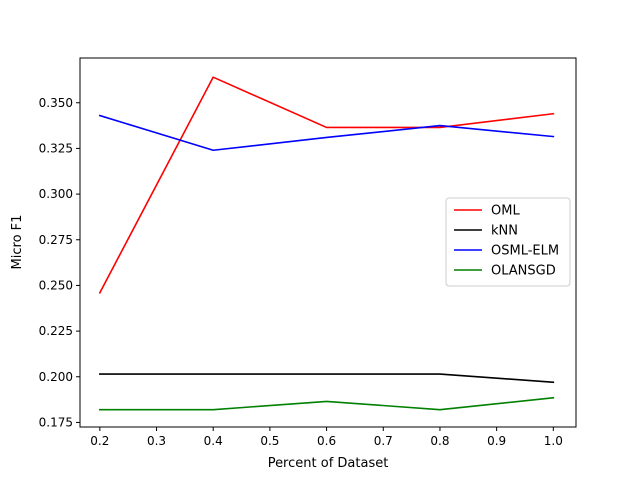 The height and width of the screenshot is (484, 640). I want to click on legend-label: OSML-ELM, so click(525, 251).